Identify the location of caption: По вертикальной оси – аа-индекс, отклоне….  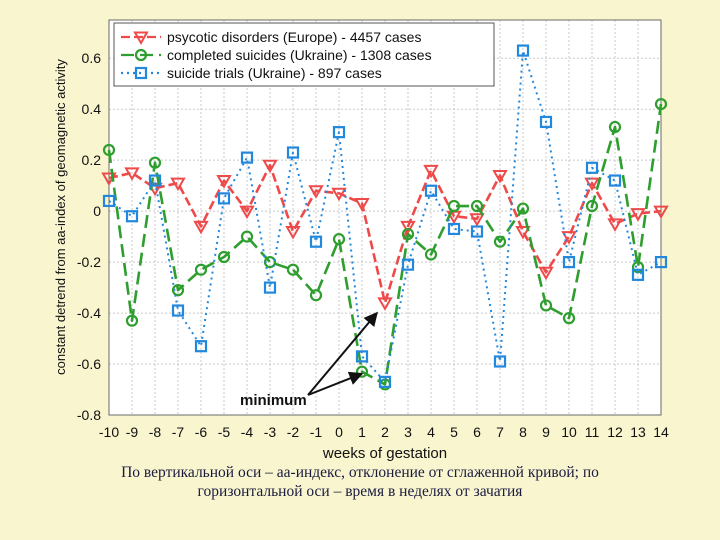
(360, 482).